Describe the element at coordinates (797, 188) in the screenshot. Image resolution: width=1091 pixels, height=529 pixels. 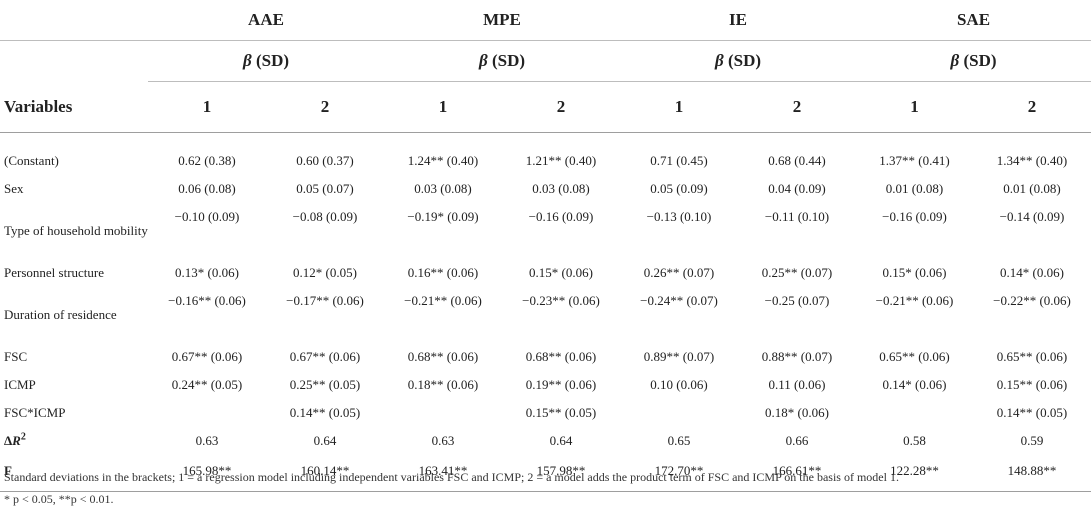
I see `table-cell: 0.04 (0.09)` at that location.